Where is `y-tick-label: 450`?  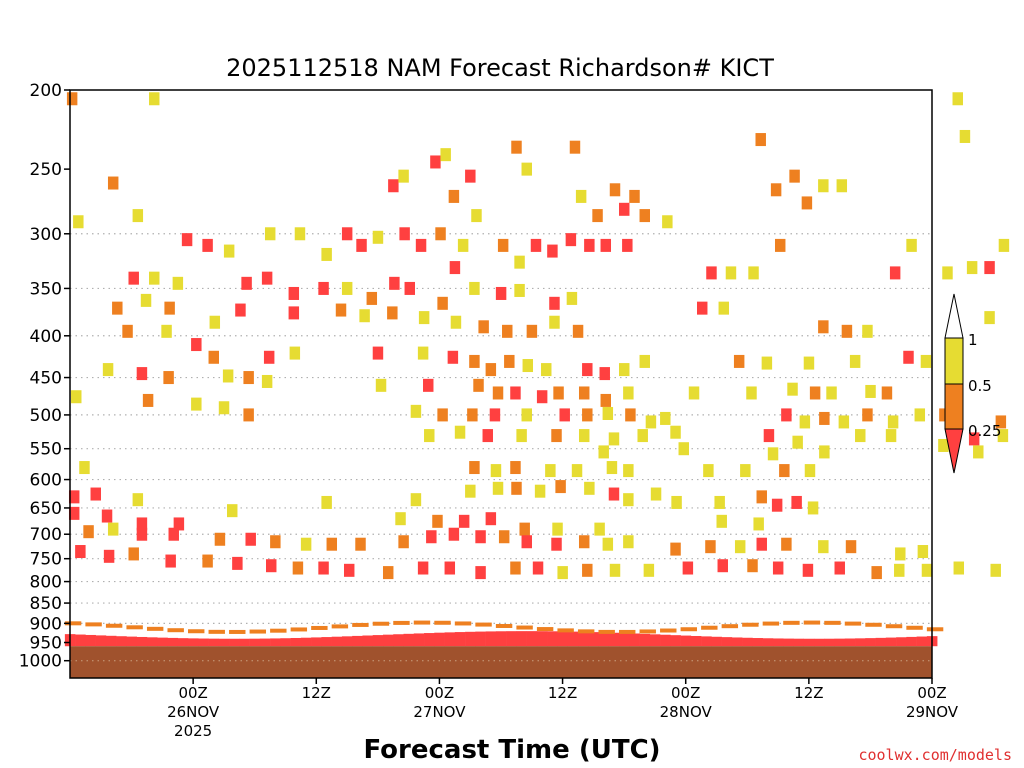 y-tick-label: 450 is located at coordinates (46, 379).